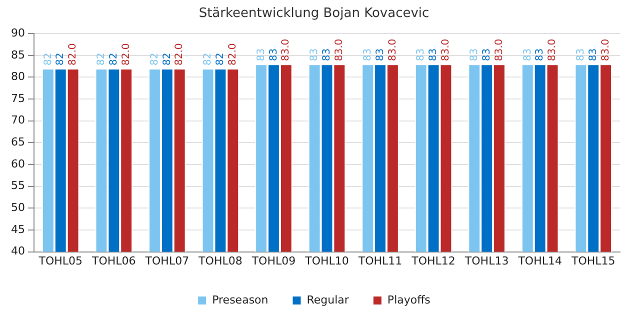 The height and width of the screenshot is (320, 640). What do you see at coordinates (17, 142) in the screenshot?
I see `y-tick-label: 65` at bounding box center [17, 142].